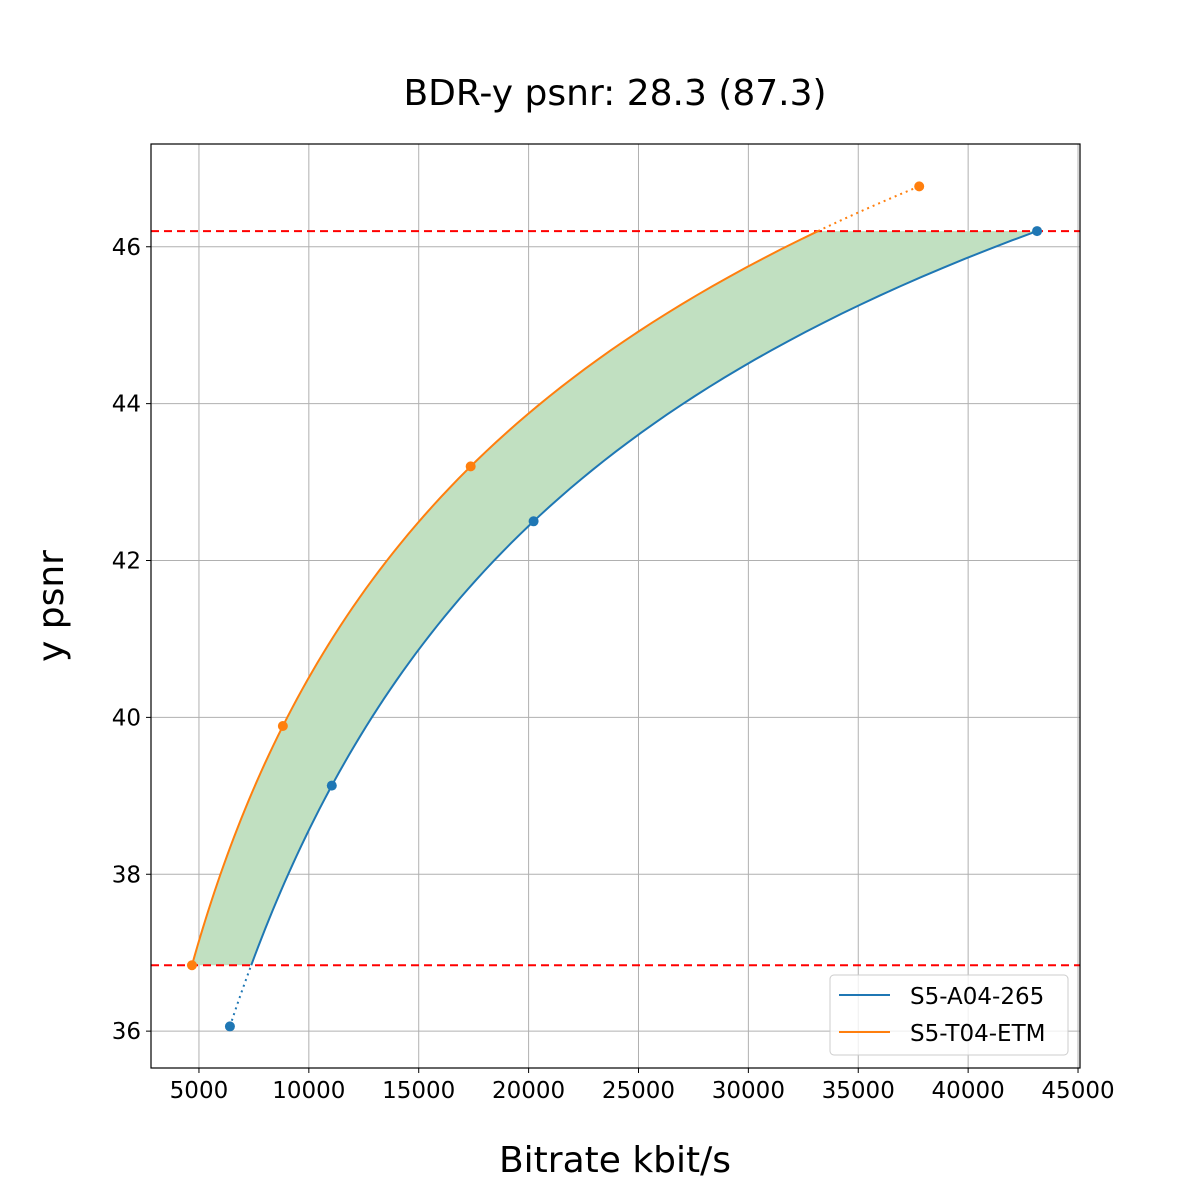 The width and height of the screenshot is (1200, 1204). I want to click on y-tick-label: 46, so click(126, 248).